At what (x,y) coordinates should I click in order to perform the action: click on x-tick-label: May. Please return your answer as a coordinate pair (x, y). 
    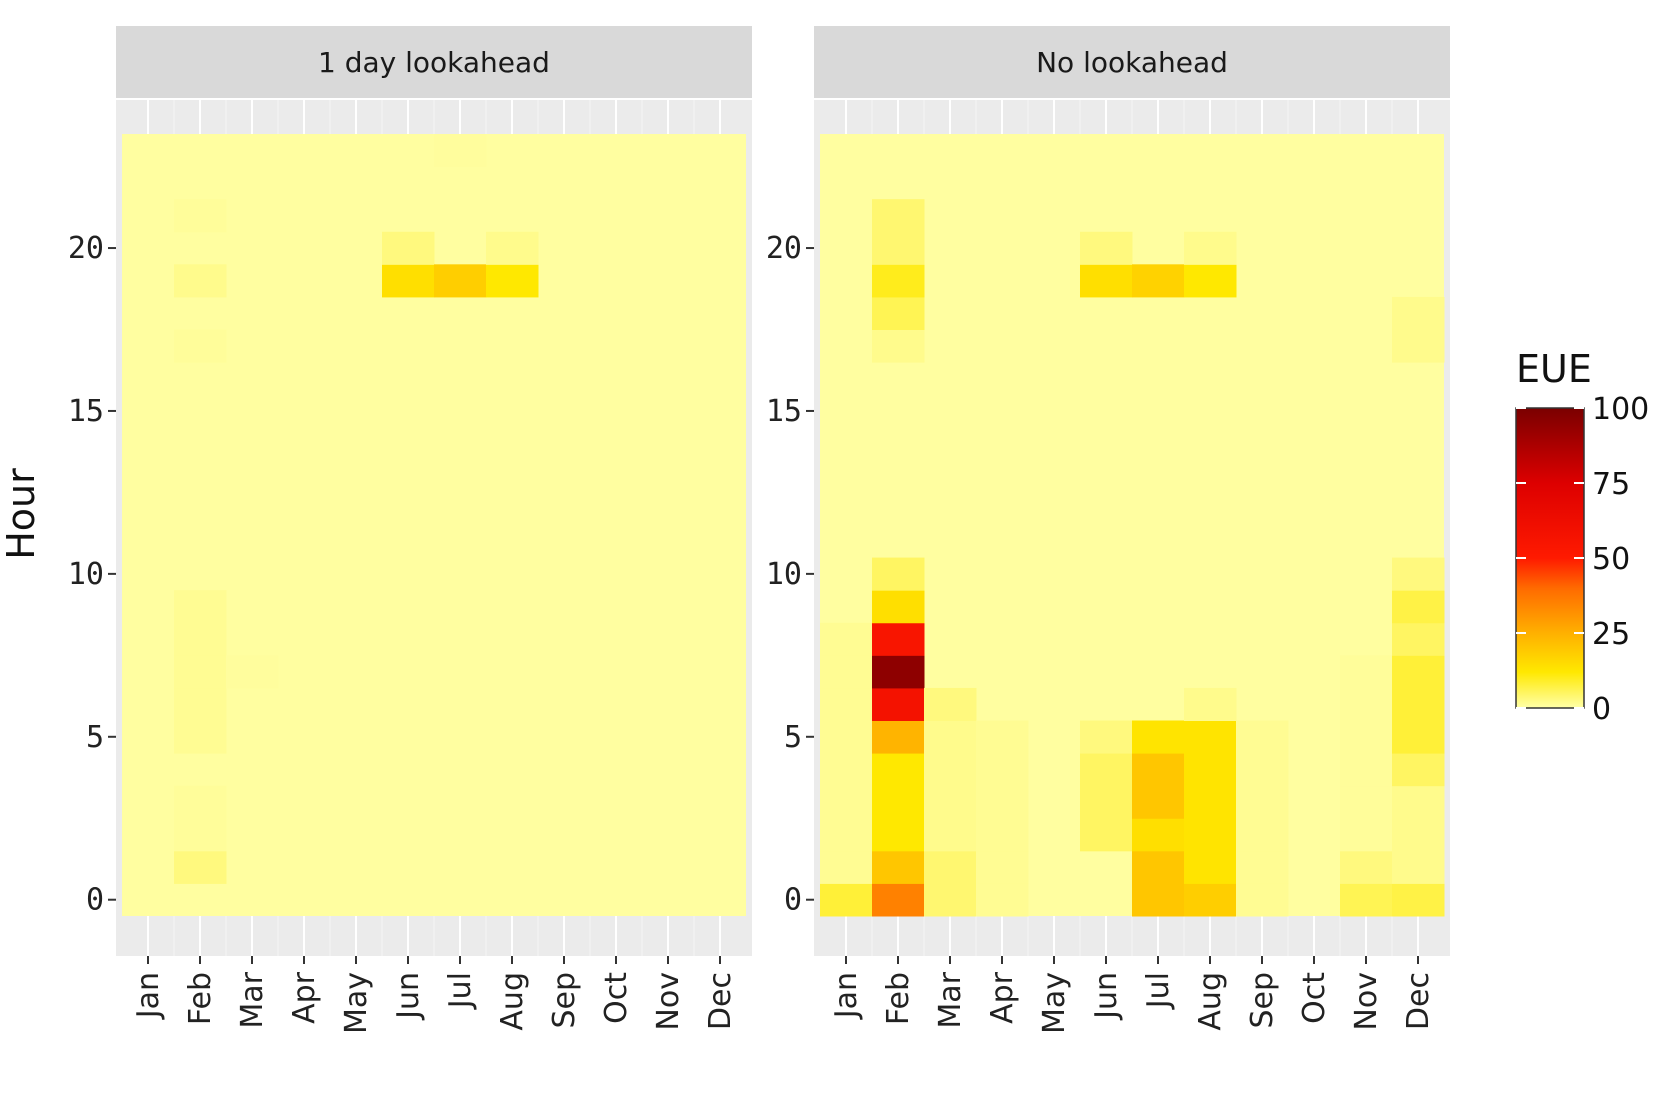
    Looking at the image, I should click on (1054, 1003).